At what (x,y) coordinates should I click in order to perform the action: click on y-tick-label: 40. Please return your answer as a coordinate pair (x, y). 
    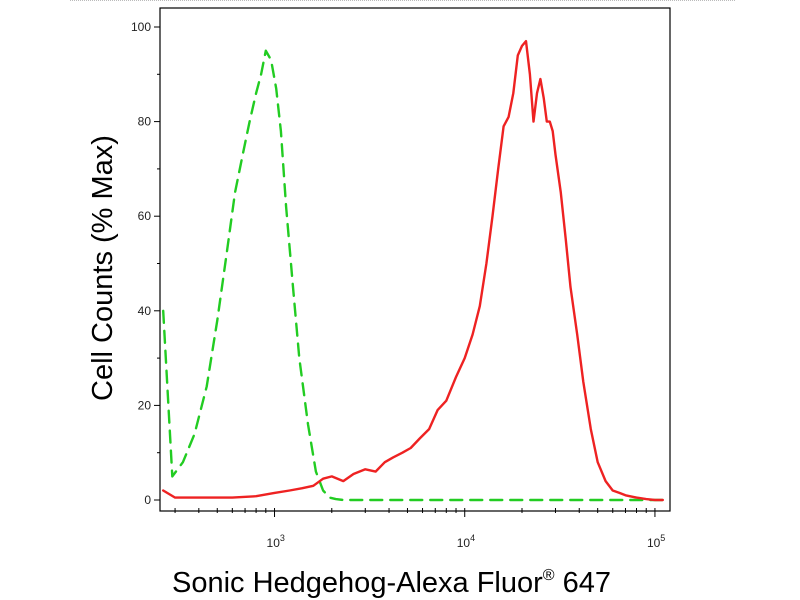
    Looking at the image, I should click on (145, 311).